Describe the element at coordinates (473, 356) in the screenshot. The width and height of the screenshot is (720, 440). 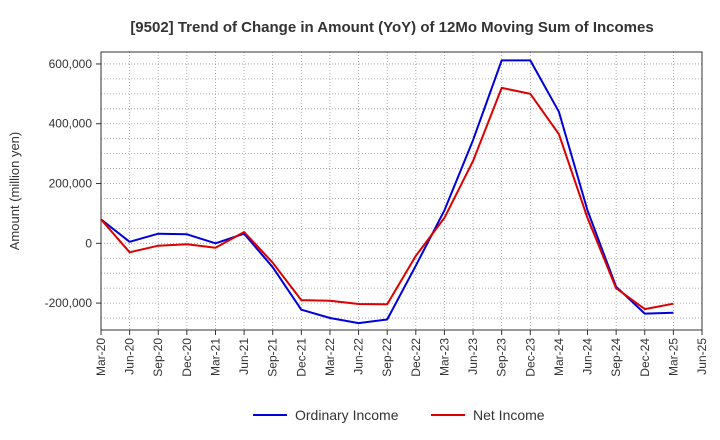
I see `x-tick-label: Jun-23` at that location.